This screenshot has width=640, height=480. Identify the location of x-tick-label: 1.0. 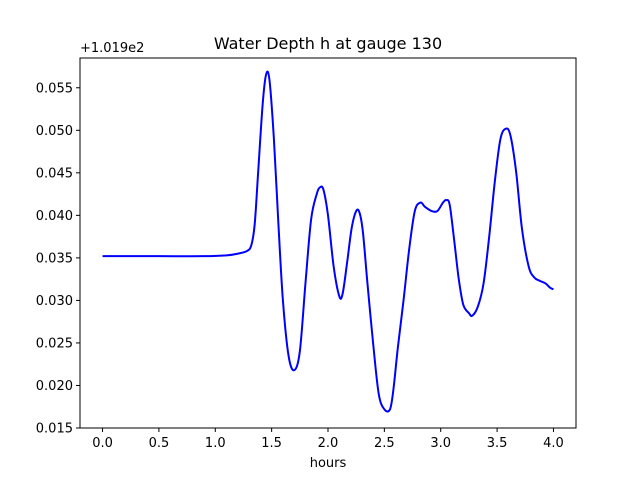
(215, 443).